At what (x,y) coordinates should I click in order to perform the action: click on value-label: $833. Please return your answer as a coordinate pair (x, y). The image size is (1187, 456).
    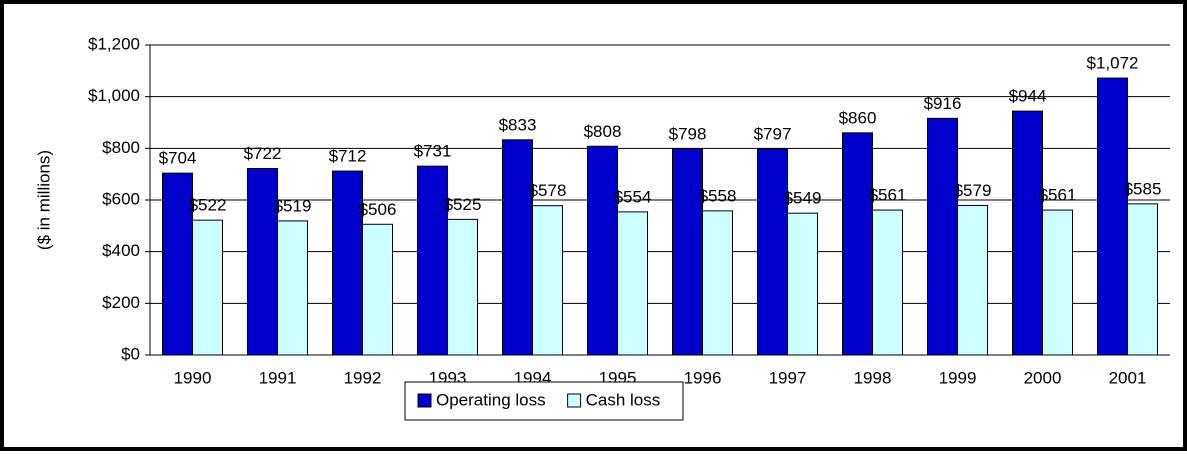
    Looking at the image, I should click on (518, 124).